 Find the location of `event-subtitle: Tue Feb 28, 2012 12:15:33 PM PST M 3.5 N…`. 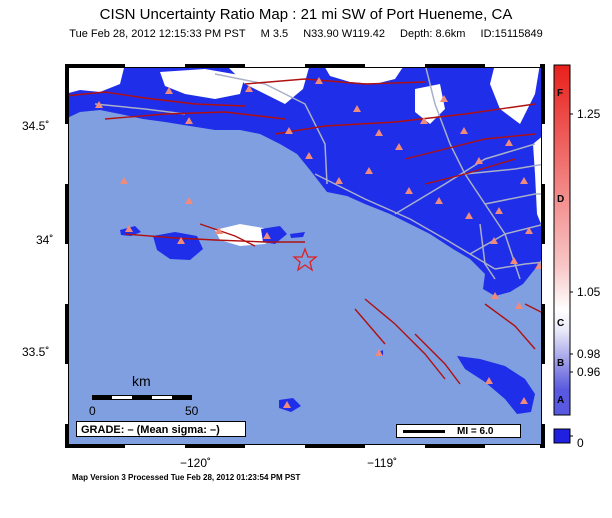

event-subtitle: Tue Feb 28, 2012 12:15:33 PM PST M 3.5 N… is located at coordinates (306, 34).